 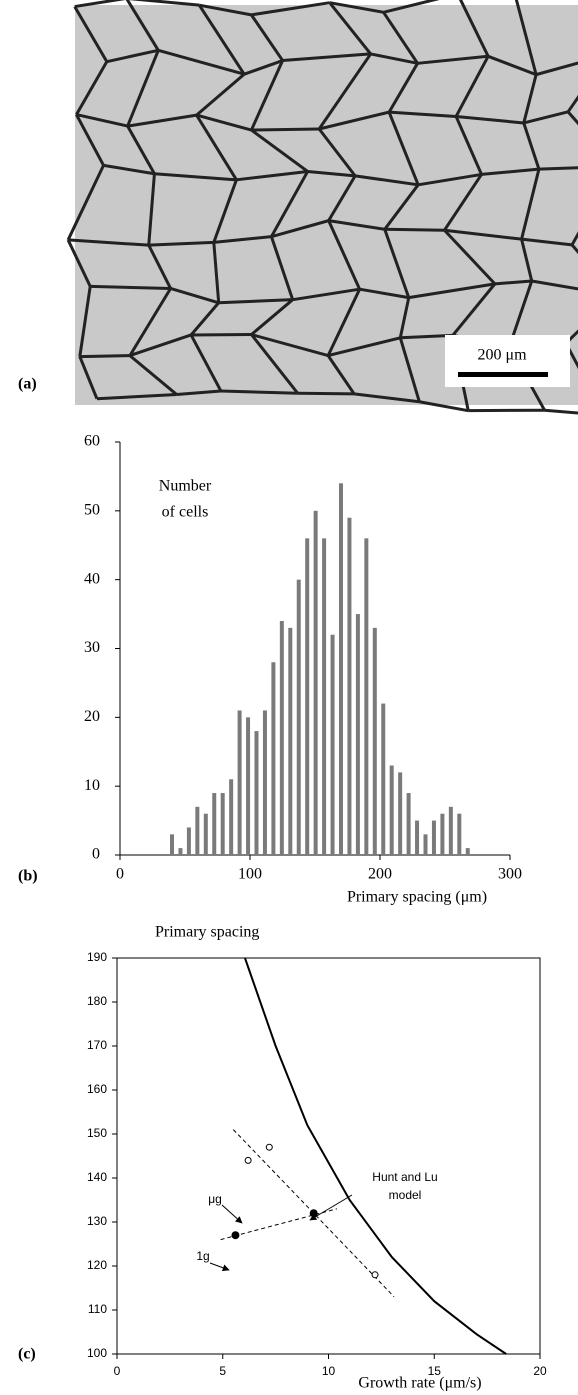 I want to click on annotation: Number, so click(x=185, y=486).